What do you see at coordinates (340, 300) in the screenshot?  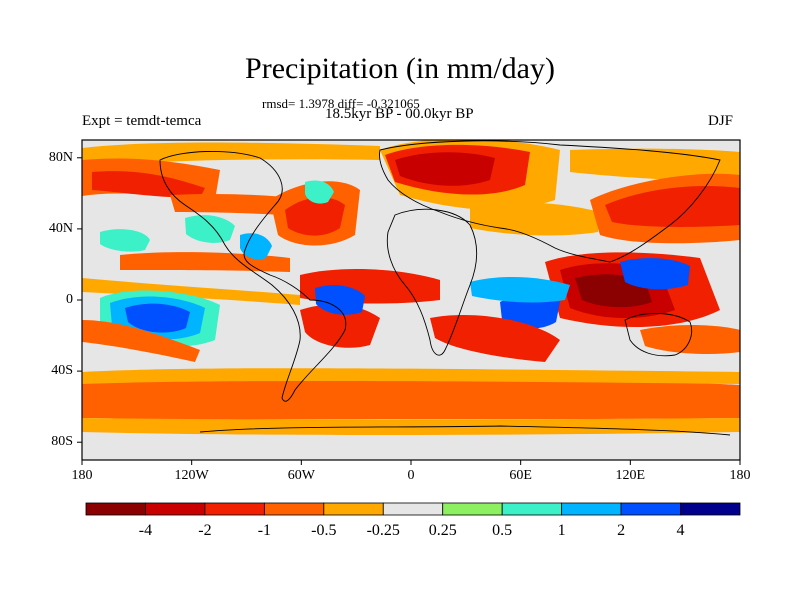 I see `field-amazon-wet` at bounding box center [340, 300].